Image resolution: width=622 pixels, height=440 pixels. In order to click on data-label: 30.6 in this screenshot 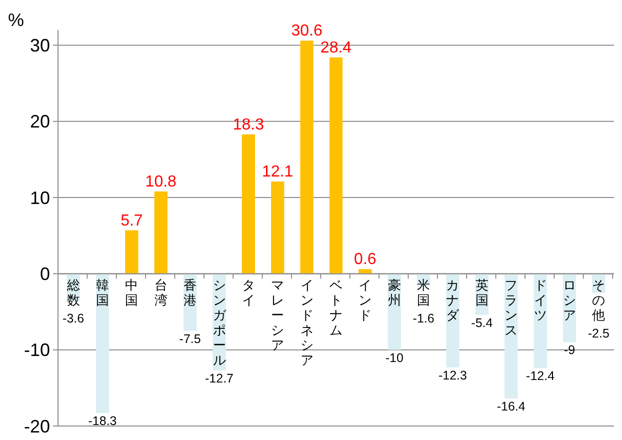, I will do `click(306, 31)`.